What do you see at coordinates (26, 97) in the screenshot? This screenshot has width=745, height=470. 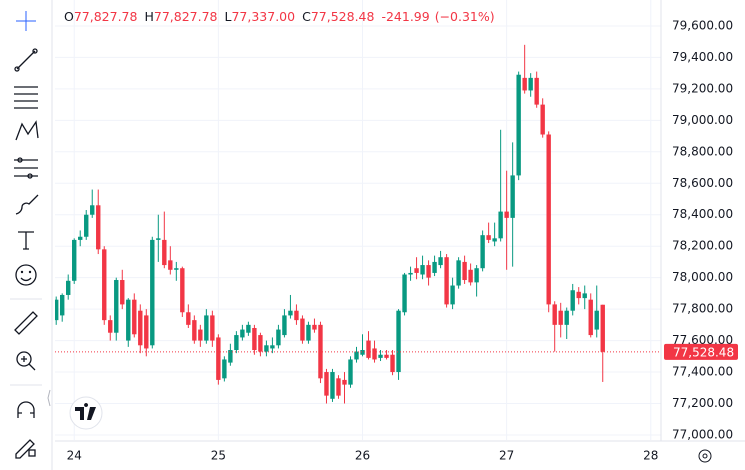 I see `fib-tool` at bounding box center [26, 97].